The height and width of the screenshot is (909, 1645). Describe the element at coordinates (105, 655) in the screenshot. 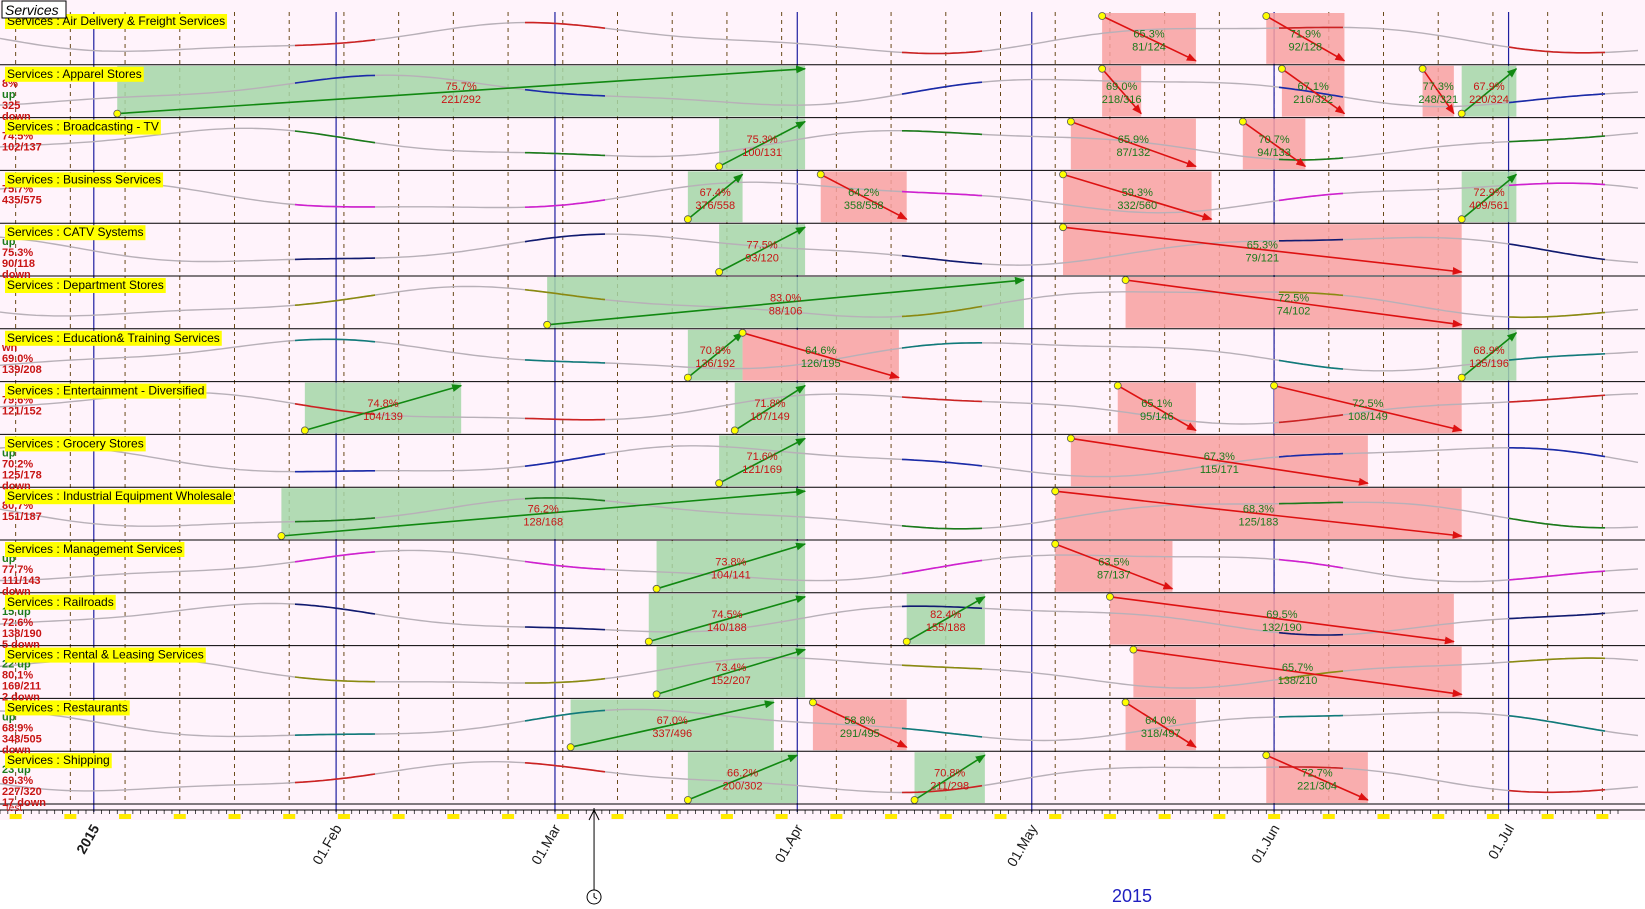

I see `panel-label: Services : Rental & Leasing Services` at that location.